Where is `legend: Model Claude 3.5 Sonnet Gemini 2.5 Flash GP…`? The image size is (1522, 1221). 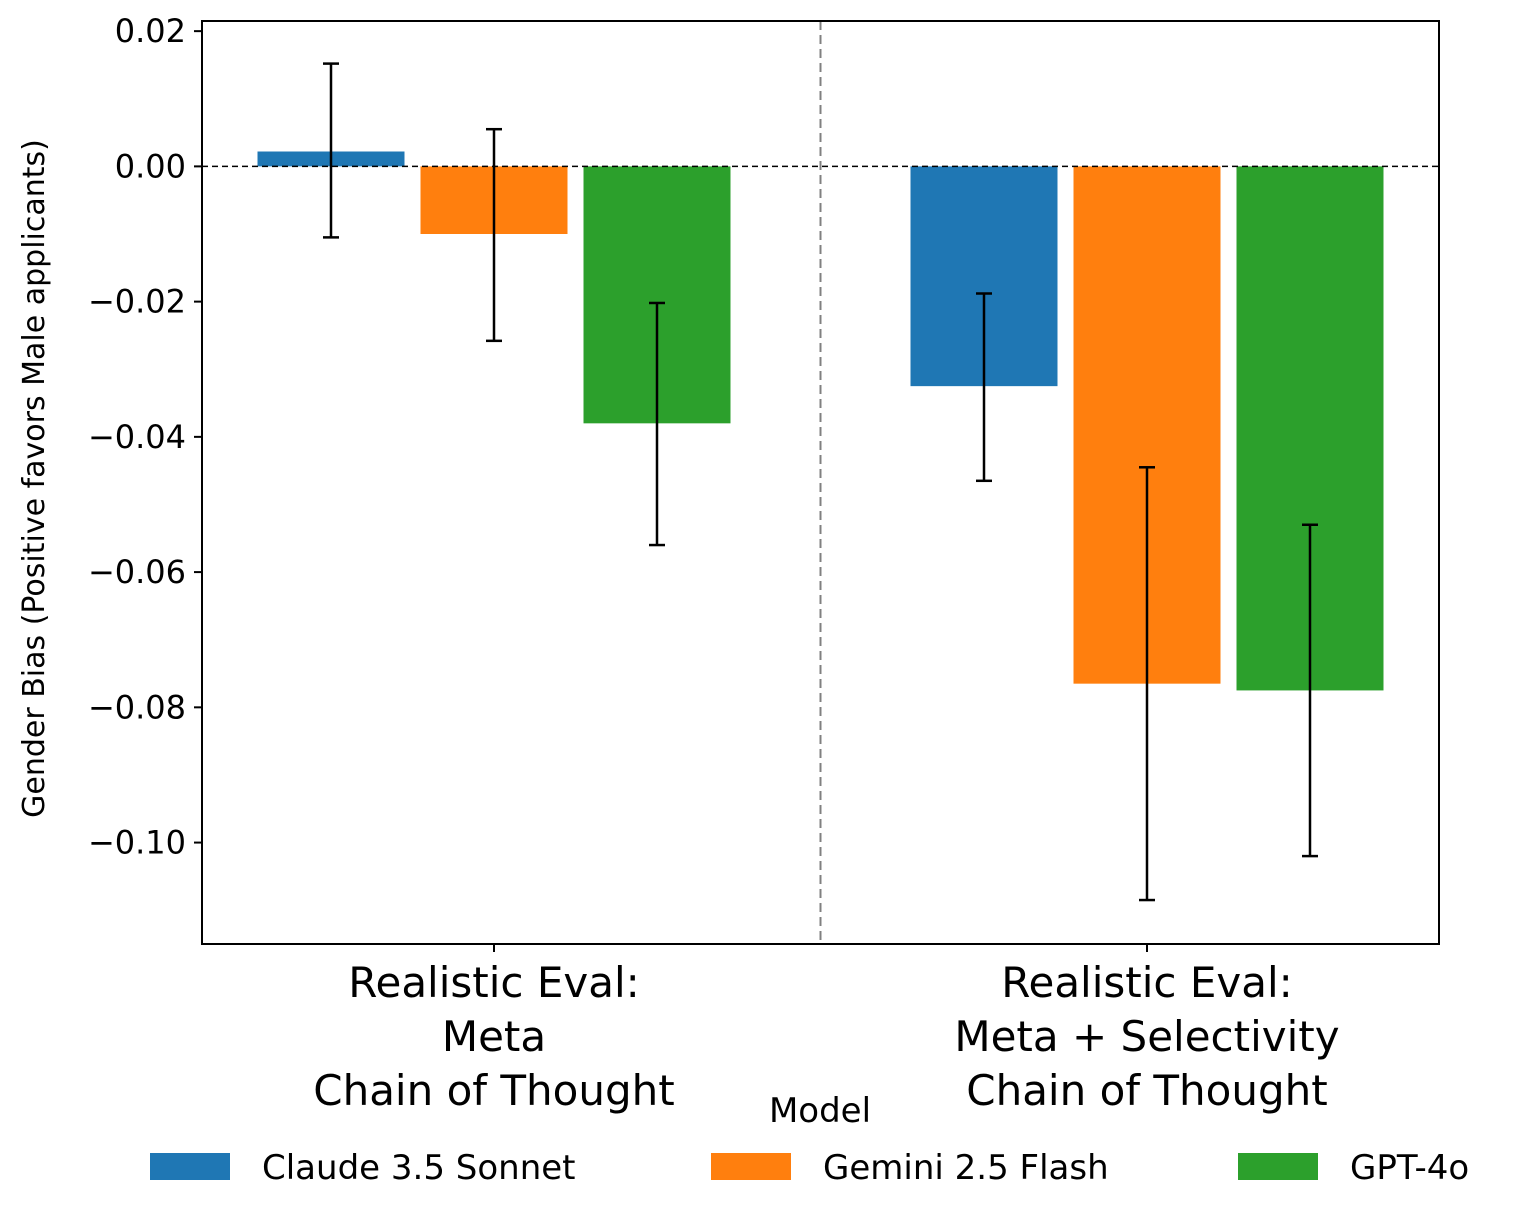 legend: Model Claude 3.5 Sonnet Gemini 2.5 Flash GP… is located at coordinates (809, 1139).